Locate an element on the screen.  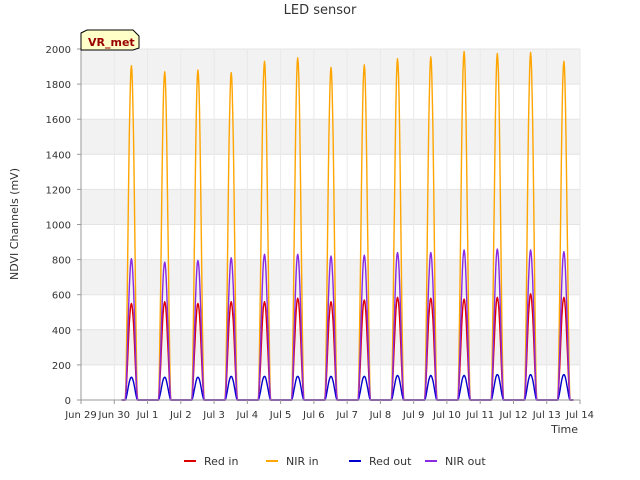
site-badge: VR_met is located at coordinates (110, 40).